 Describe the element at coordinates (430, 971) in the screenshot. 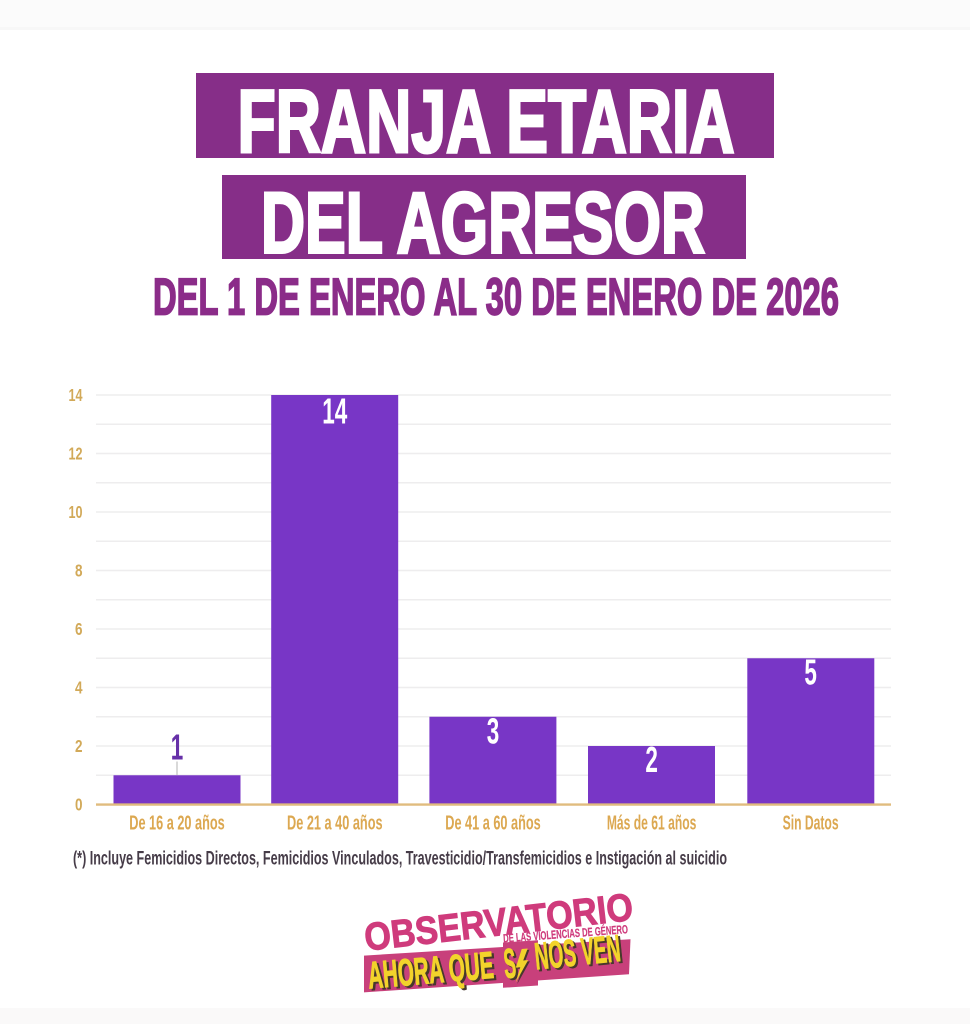

I see `svg-text: AHORA QUE` at that location.